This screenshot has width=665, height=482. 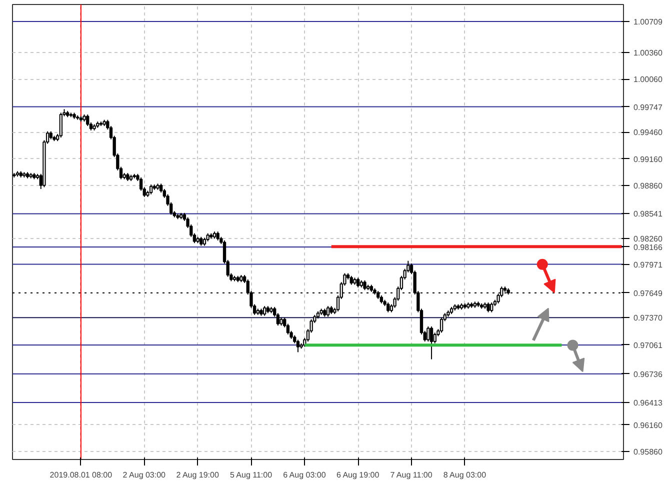 What do you see at coordinates (648, 293) in the screenshot?
I see `ref-line-label: 0.97649` at bounding box center [648, 293].